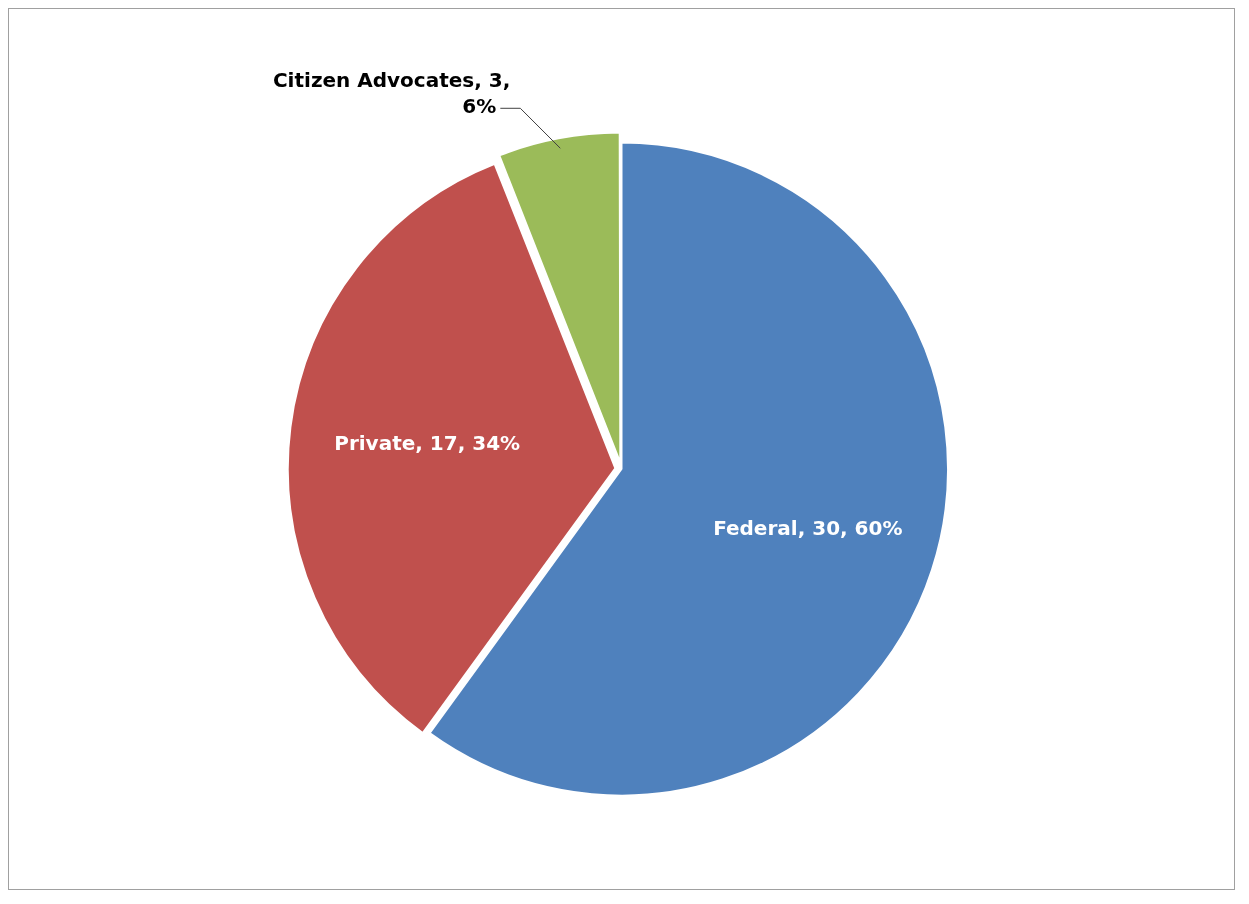 The height and width of the screenshot is (904, 1249). I want to click on slice-label: Citizen Advocates, 3, 6%, so click(391, 93).